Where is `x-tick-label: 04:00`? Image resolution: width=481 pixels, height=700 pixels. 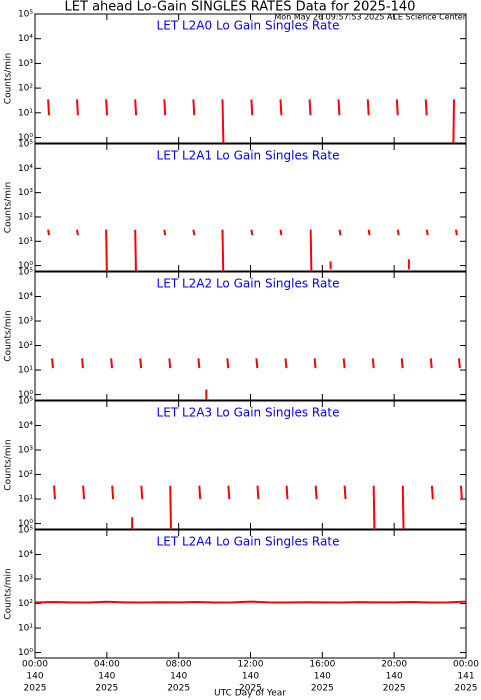
x-tick-label: 04:00 is located at coordinates (107, 665).